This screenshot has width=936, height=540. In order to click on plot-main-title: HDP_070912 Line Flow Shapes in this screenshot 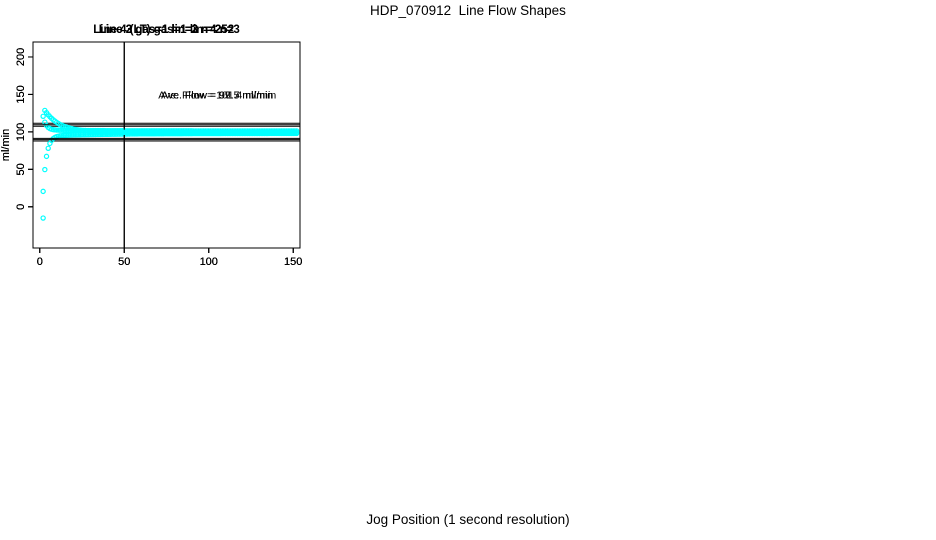, I will do `click(468, 10)`.